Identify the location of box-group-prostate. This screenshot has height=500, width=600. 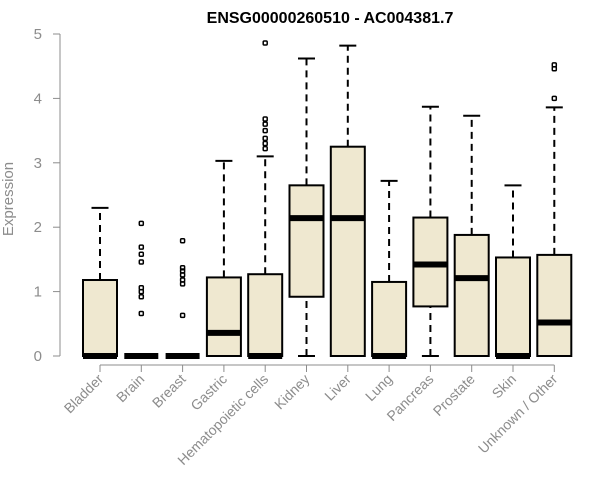
(471, 235).